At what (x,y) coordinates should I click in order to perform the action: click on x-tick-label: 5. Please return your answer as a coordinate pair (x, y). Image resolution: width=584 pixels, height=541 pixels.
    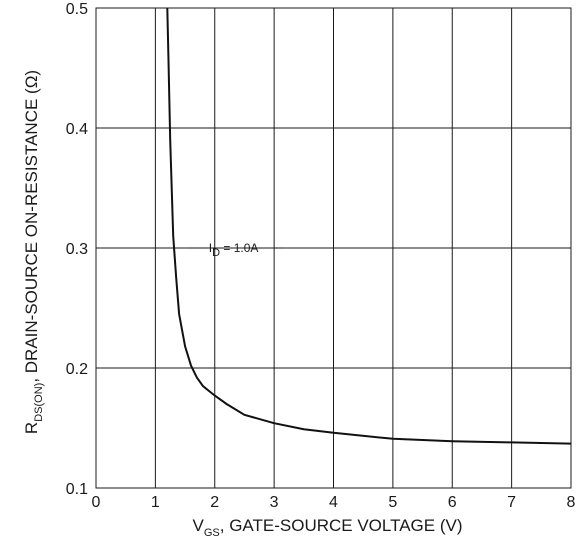
    Looking at the image, I should click on (392, 502).